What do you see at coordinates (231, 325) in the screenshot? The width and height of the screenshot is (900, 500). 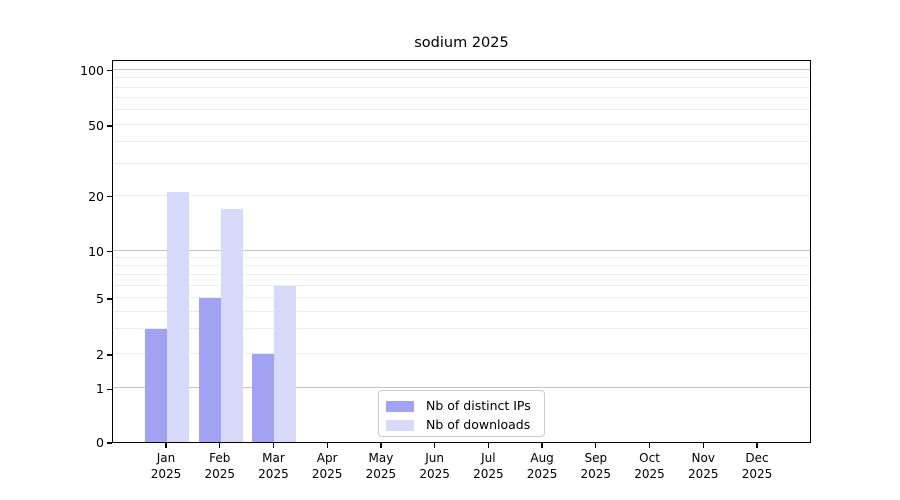 I see `bar-downloads-feb` at bounding box center [231, 325].